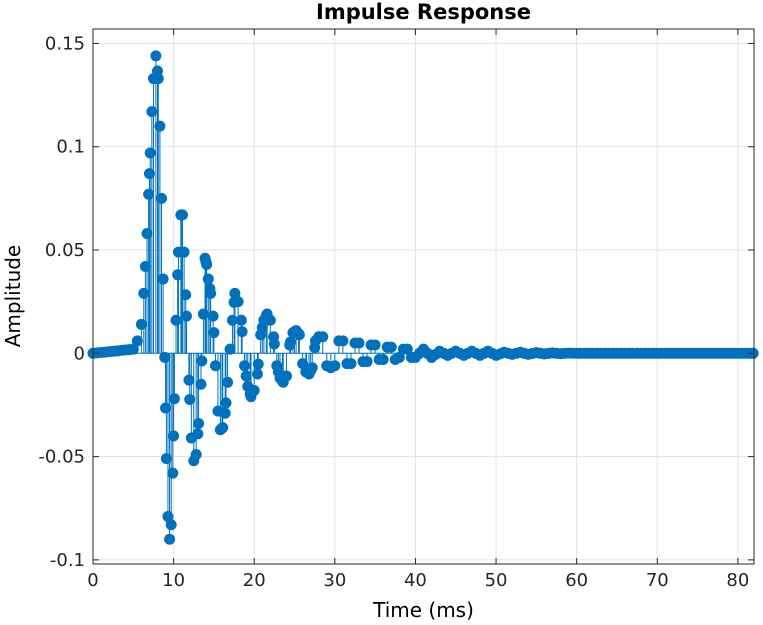 This screenshot has width=763, height=625. What do you see at coordinates (496, 580) in the screenshot?
I see `x-tick-label: 50` at bounding box center [496, 580].